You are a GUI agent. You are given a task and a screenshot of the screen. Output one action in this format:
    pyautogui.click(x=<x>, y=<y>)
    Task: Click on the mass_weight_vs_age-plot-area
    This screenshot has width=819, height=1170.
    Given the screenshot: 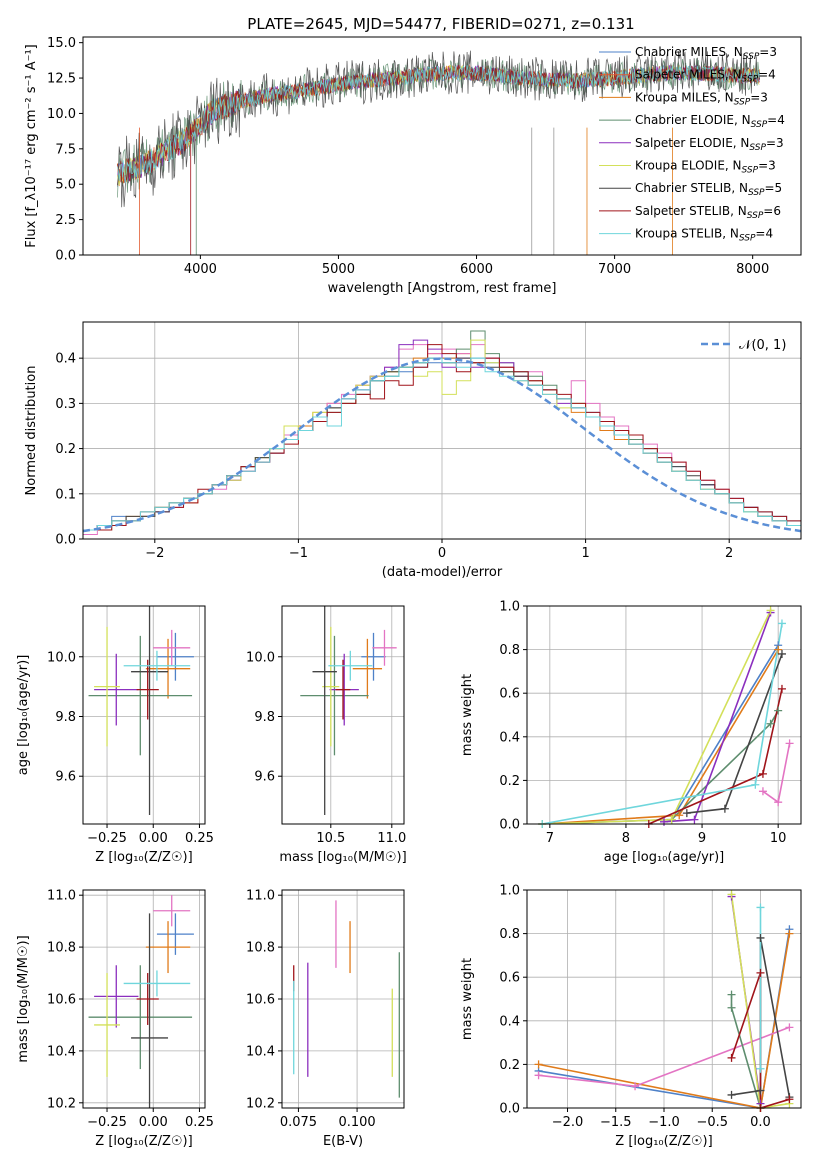 What is the action you would take?
    pyautogui.click(x=666, y=717)
    